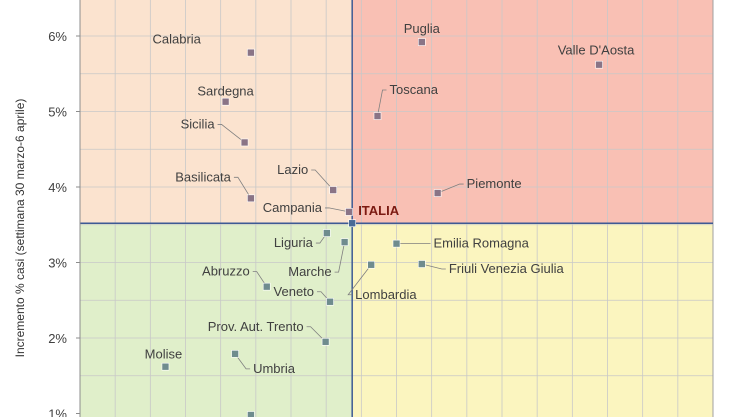 This screenshot has height=417, width=743. What do you see at coordinates (251, 414) in the screenshot?
I see `marker-unlabeled` at bounding box center [251, 414].